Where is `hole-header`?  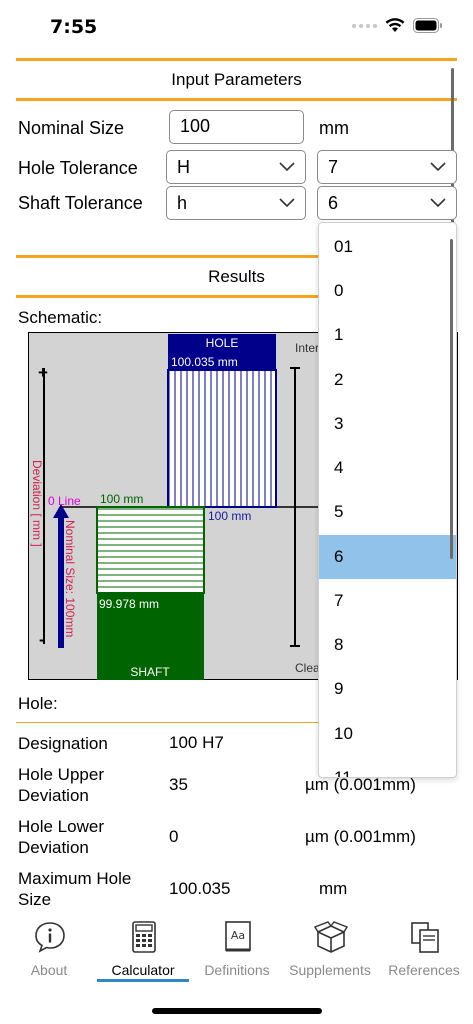
hole-header is located at coordinates (222, 343).